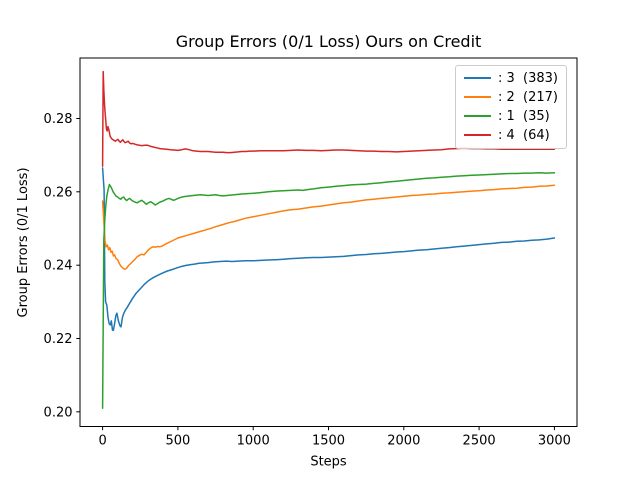  Describe the element at coordinates (511, 107) in the screenshot. I see `legend: : 3 (383) : 2 (217) : 1 (35) : 4 (64)` at that location.